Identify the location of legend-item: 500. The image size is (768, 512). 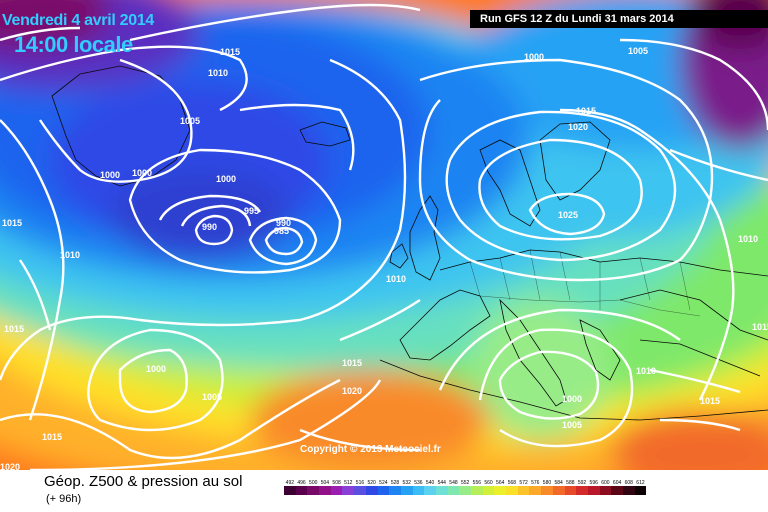
(313, 487).